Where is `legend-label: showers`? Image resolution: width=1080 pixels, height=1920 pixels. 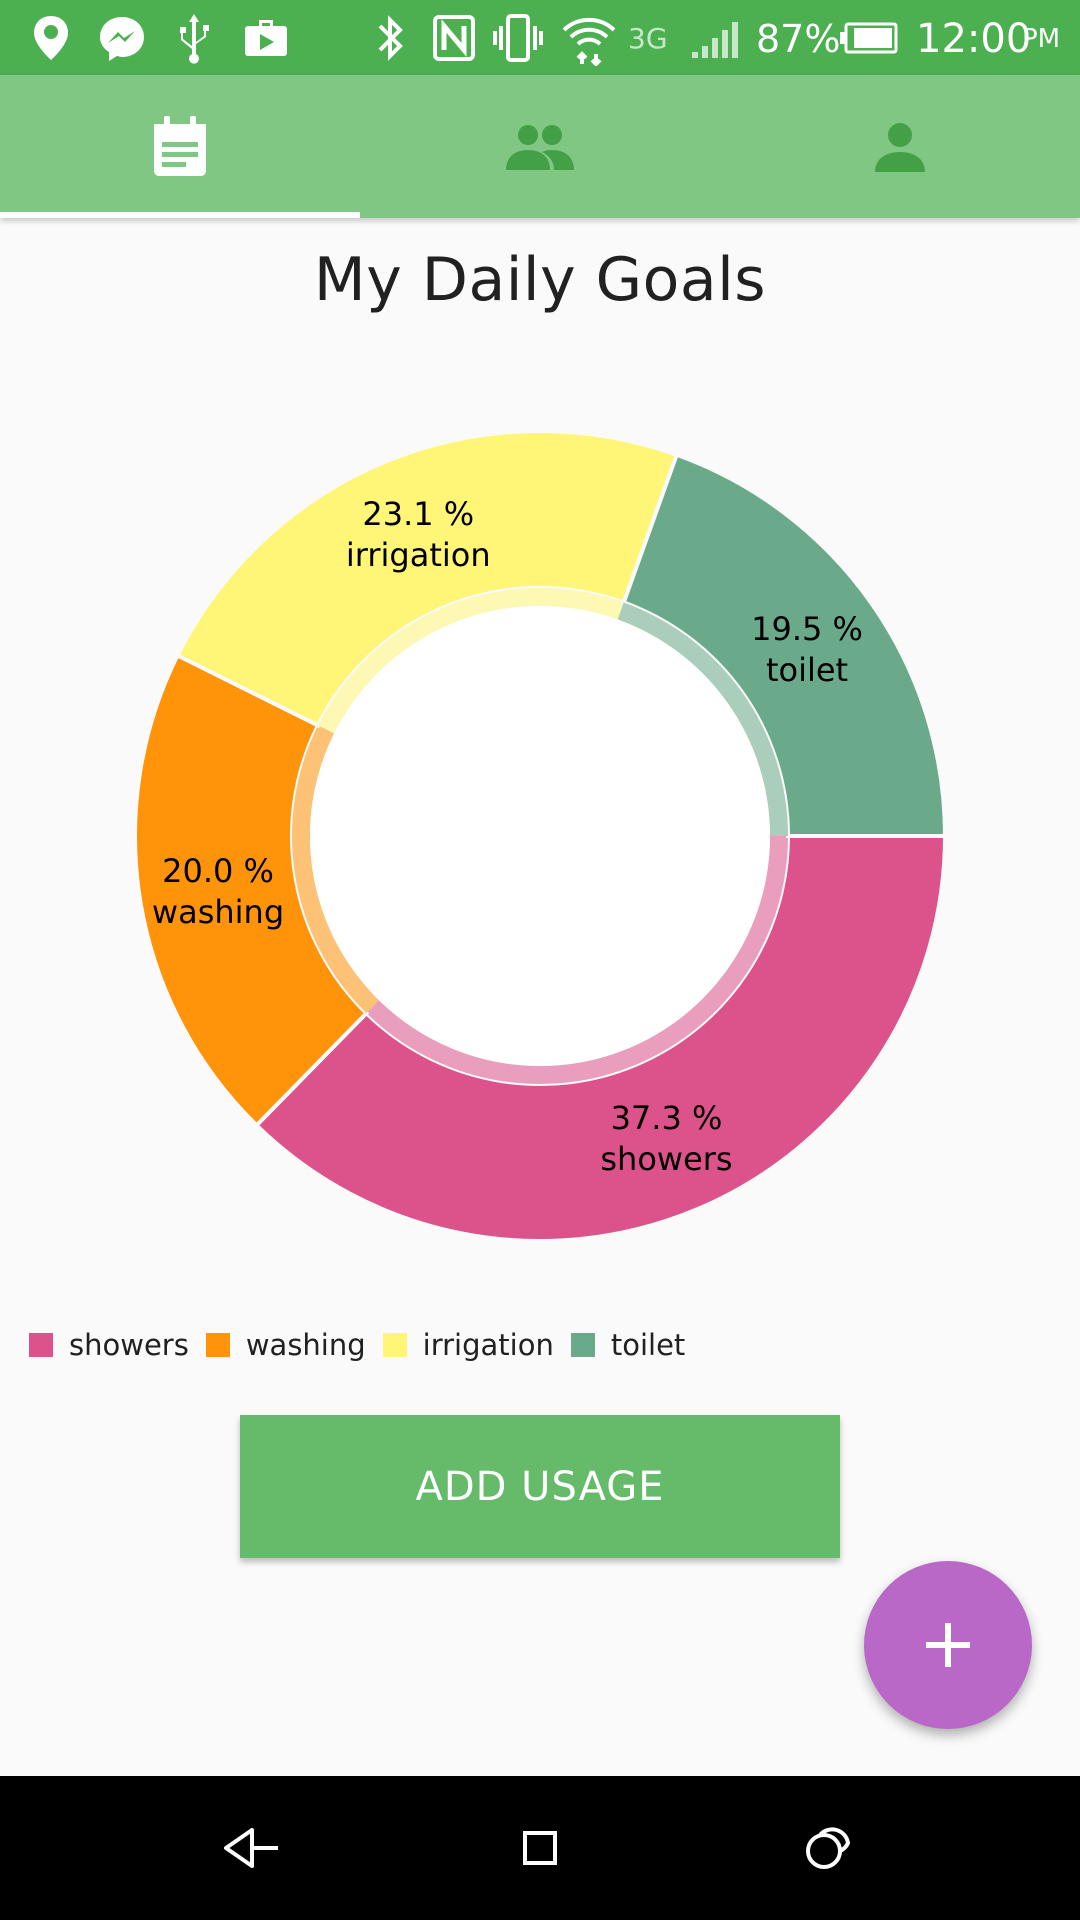 legend-label: showers is located at coordinates (129, 1345).